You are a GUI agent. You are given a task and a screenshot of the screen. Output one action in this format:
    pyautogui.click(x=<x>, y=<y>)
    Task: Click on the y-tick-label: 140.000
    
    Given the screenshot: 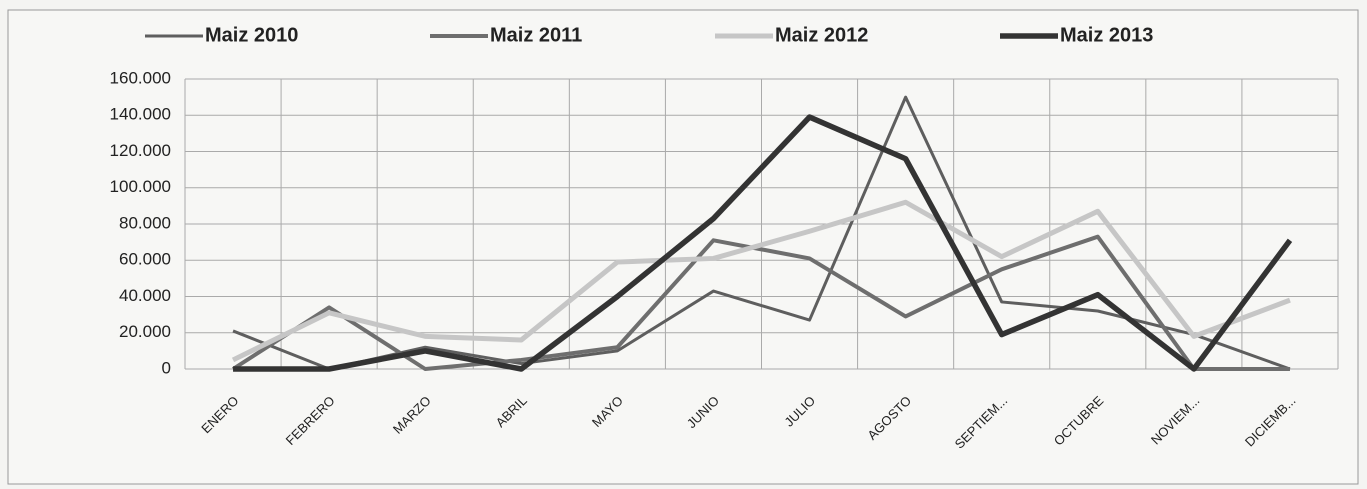 What is the action you would take?
    pyautogui.click(x=140, y=114)
    